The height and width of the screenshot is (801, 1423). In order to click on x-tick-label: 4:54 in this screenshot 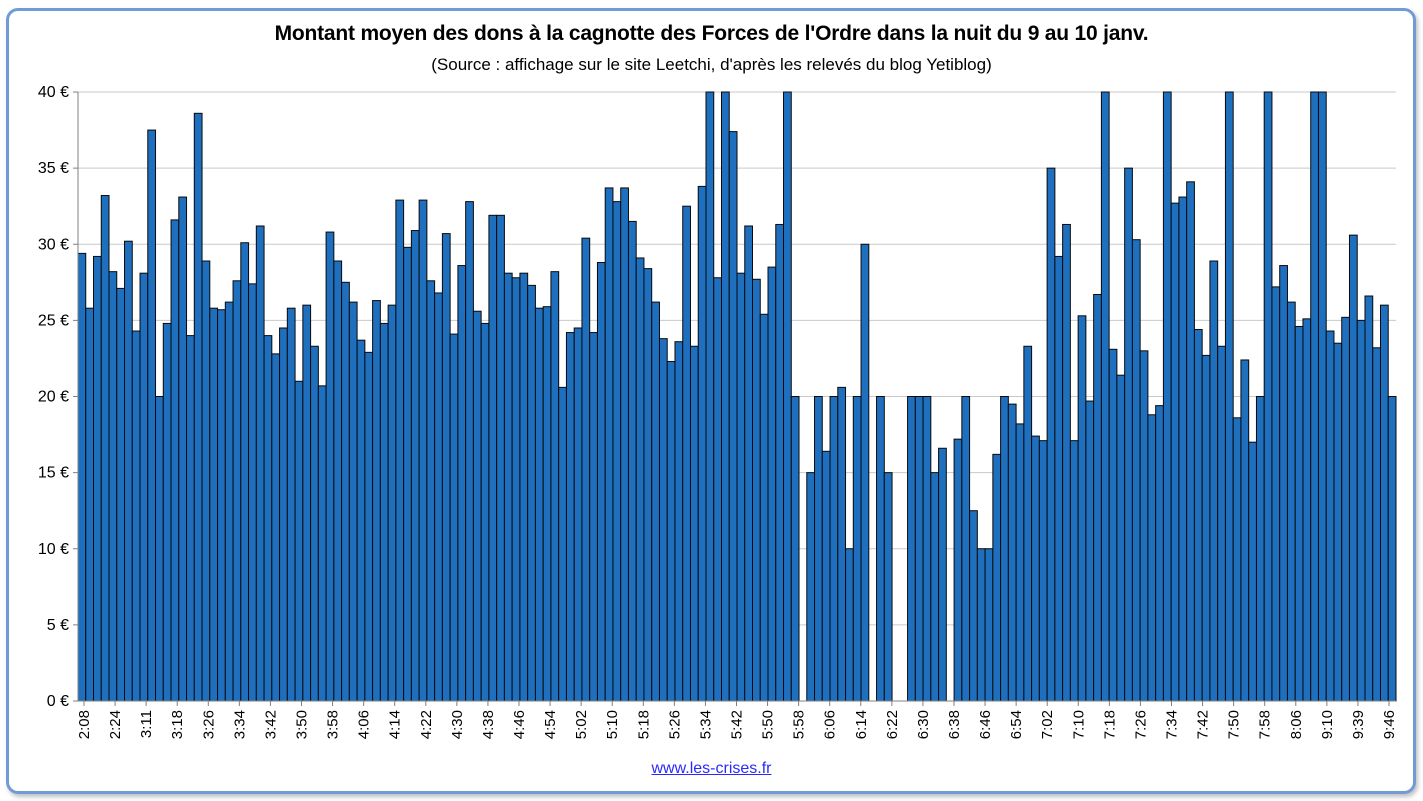, I will do `click(550, 724)`.